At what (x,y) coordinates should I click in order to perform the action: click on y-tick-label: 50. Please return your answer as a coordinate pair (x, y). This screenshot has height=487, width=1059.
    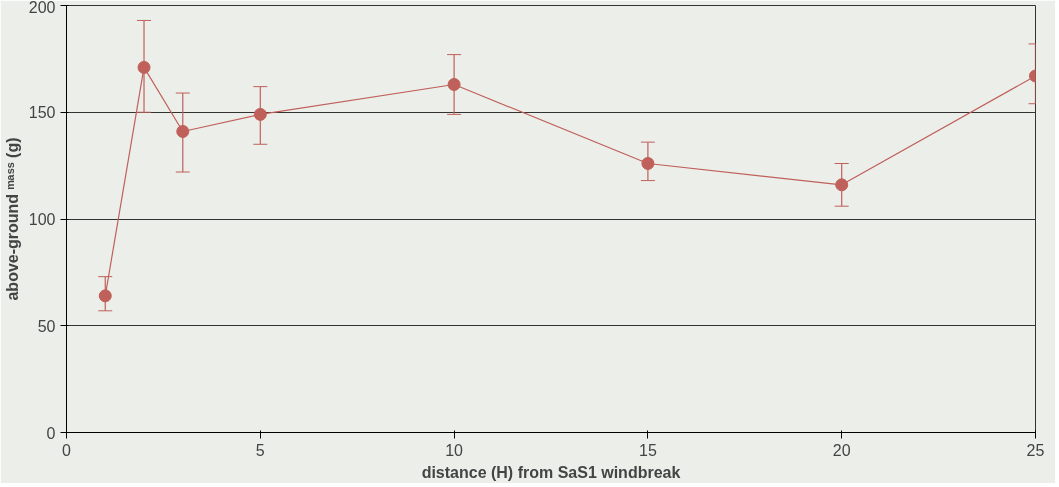
    Looking at the image, I should click on (46, 326).